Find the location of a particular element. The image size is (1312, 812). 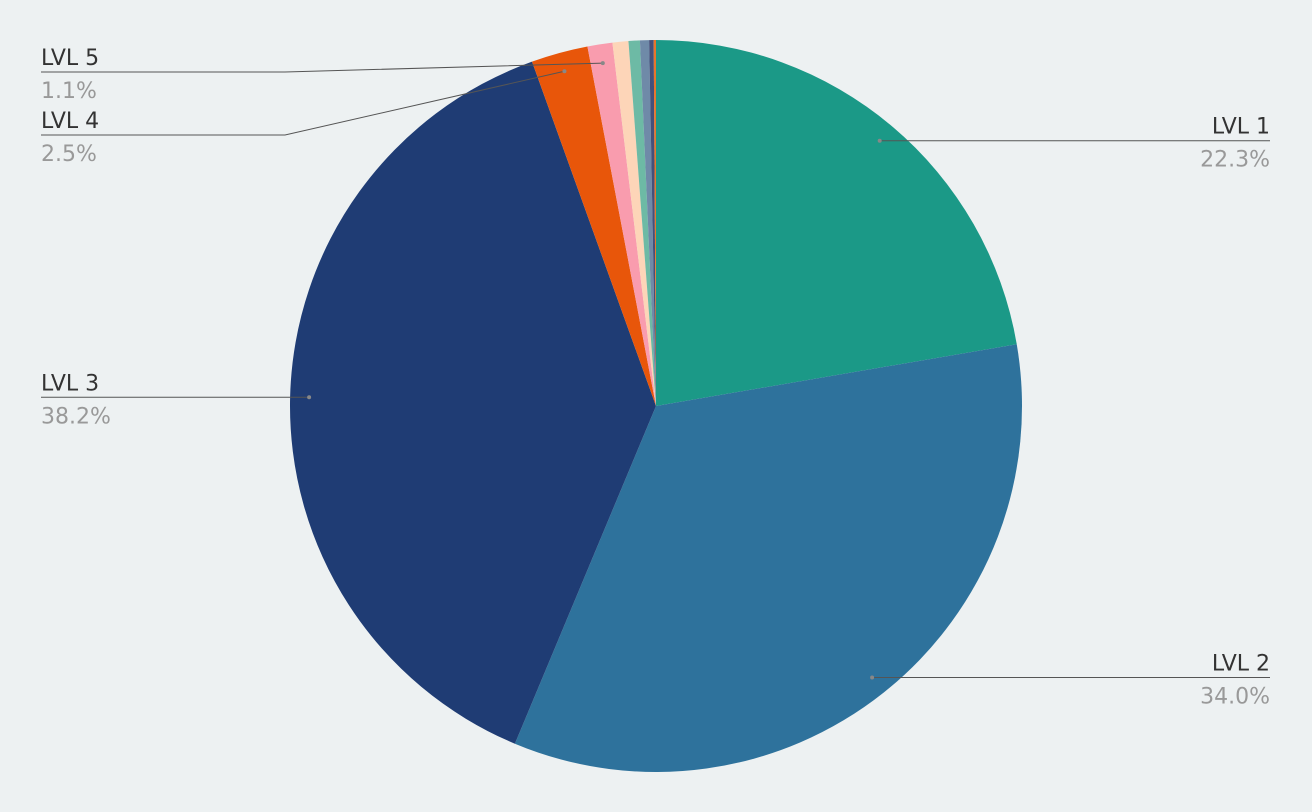

slice-value-label: 22.3% is located at coordinates (1235, 160).